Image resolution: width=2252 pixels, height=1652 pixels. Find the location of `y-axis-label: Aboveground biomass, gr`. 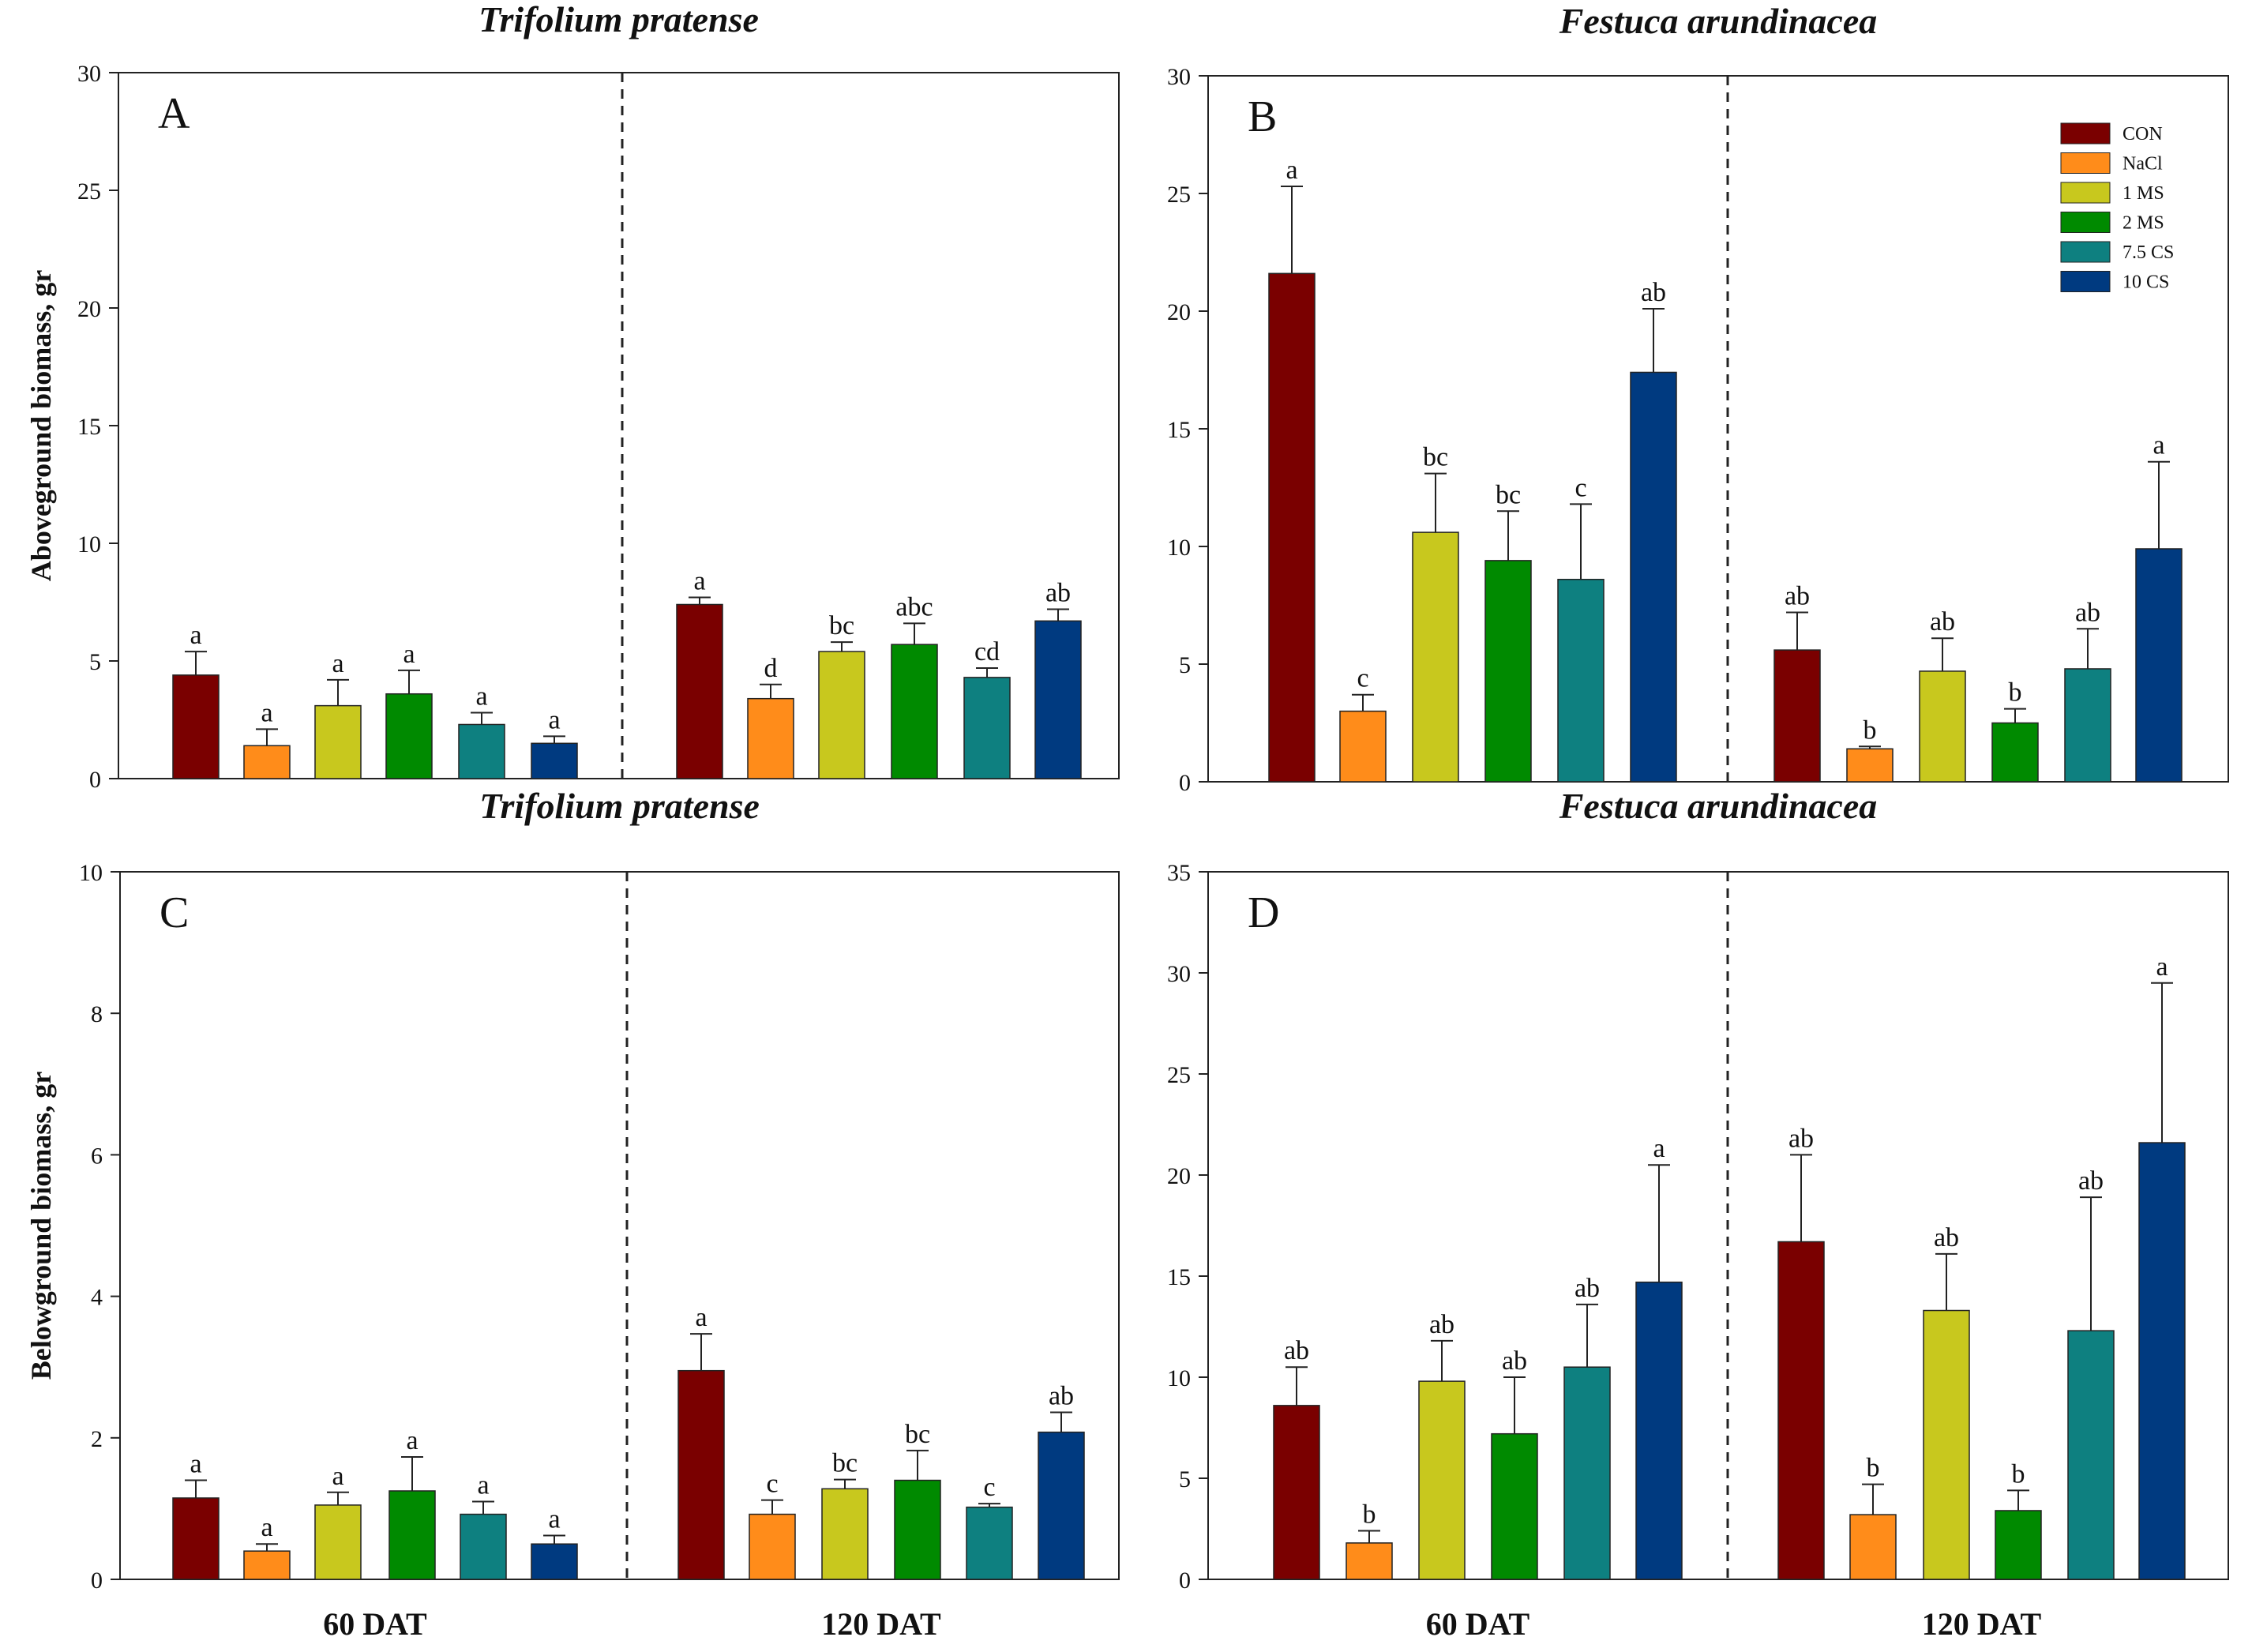

y-axis-label: Aboveground biomass, gr is located at coordinates (41, 425).